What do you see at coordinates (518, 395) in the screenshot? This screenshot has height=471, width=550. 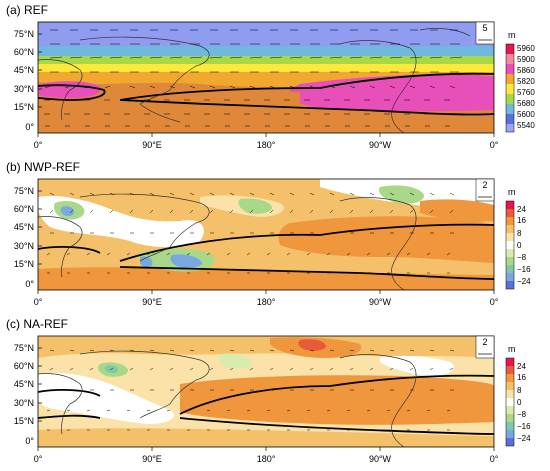 I see `colorbar-c: m 24 16 8 0 −8 −16 −24` at bounding box center [518, 395].